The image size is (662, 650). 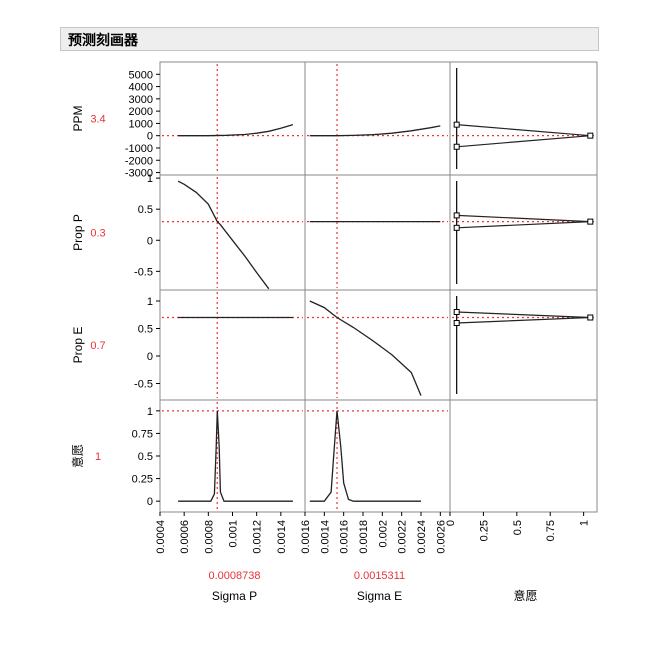 What do you see at coordinates (377, 232) in the screenshot?
I see `cell-frame-r1-c1` at bounding box center [377, 232].